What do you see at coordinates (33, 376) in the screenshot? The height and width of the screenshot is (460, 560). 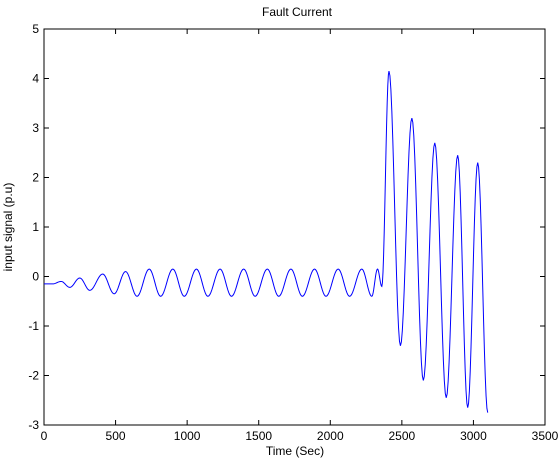 I see `y-tick-label: -2` at bounding box center [33, 376].